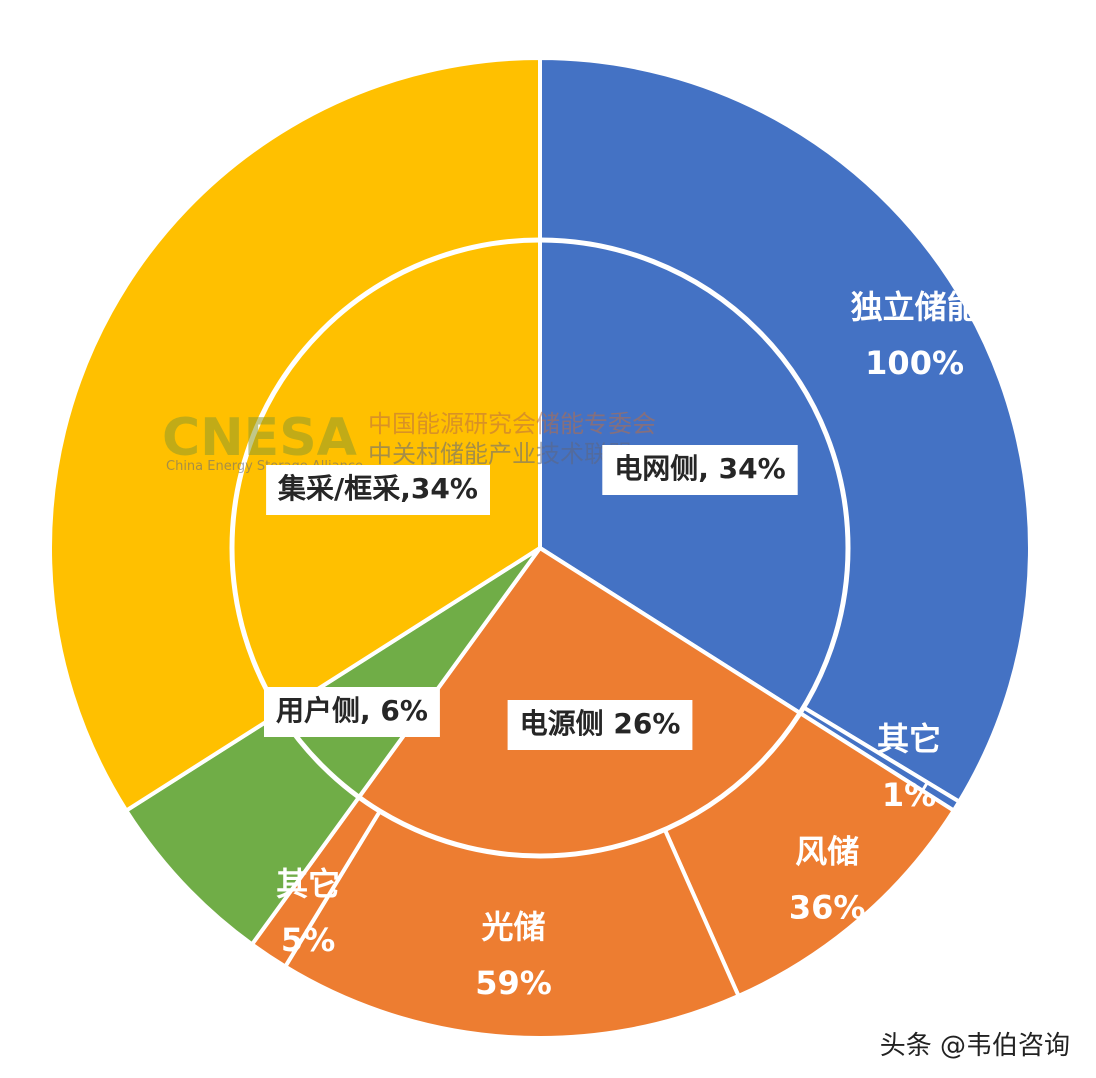 Image resolution: width=1096 pixels, height=1078 pixels. Describe the element at coordinates (827, 907) in the screenshot. I see `outer-label-pct-2: 36%` at that location.